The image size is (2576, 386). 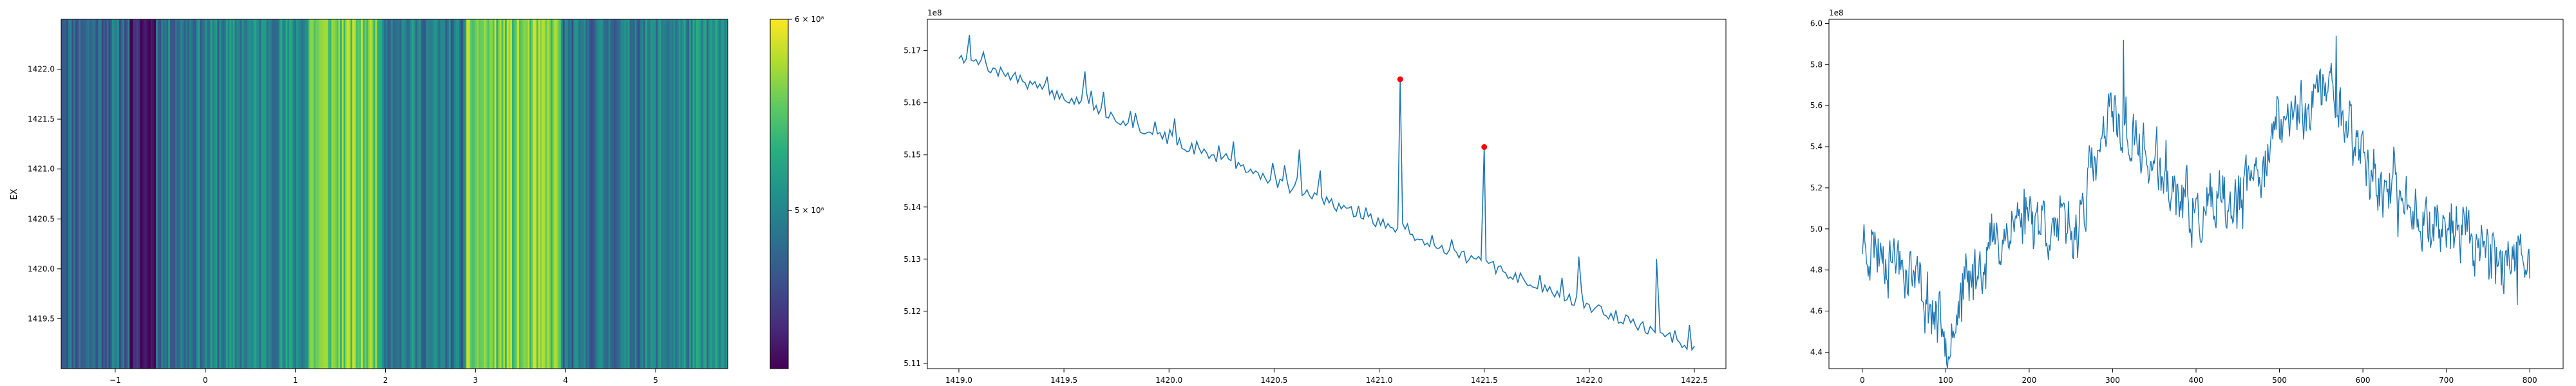 I want to click on heatmap-x-tick-label: 4, so click(x=565, y=380).